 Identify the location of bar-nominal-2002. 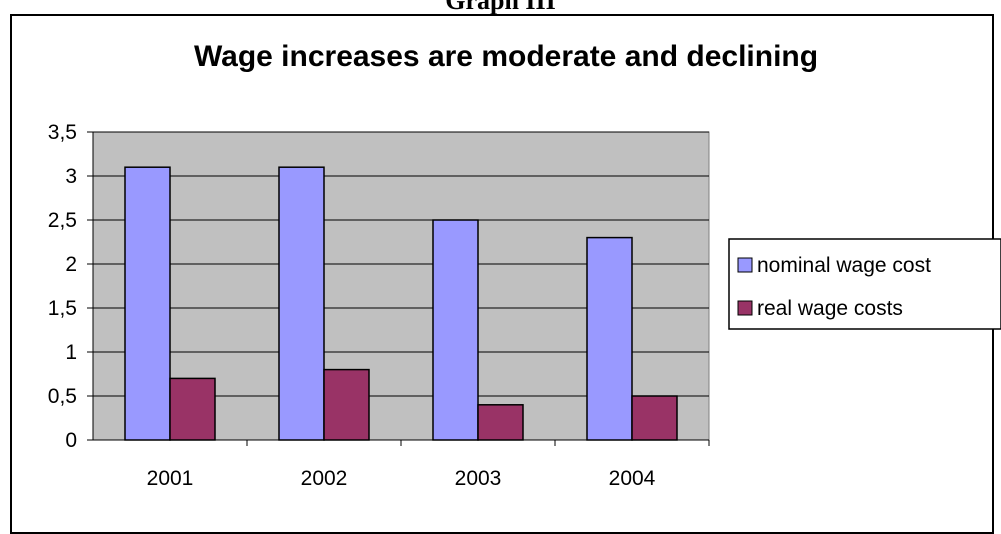
(301, 303).